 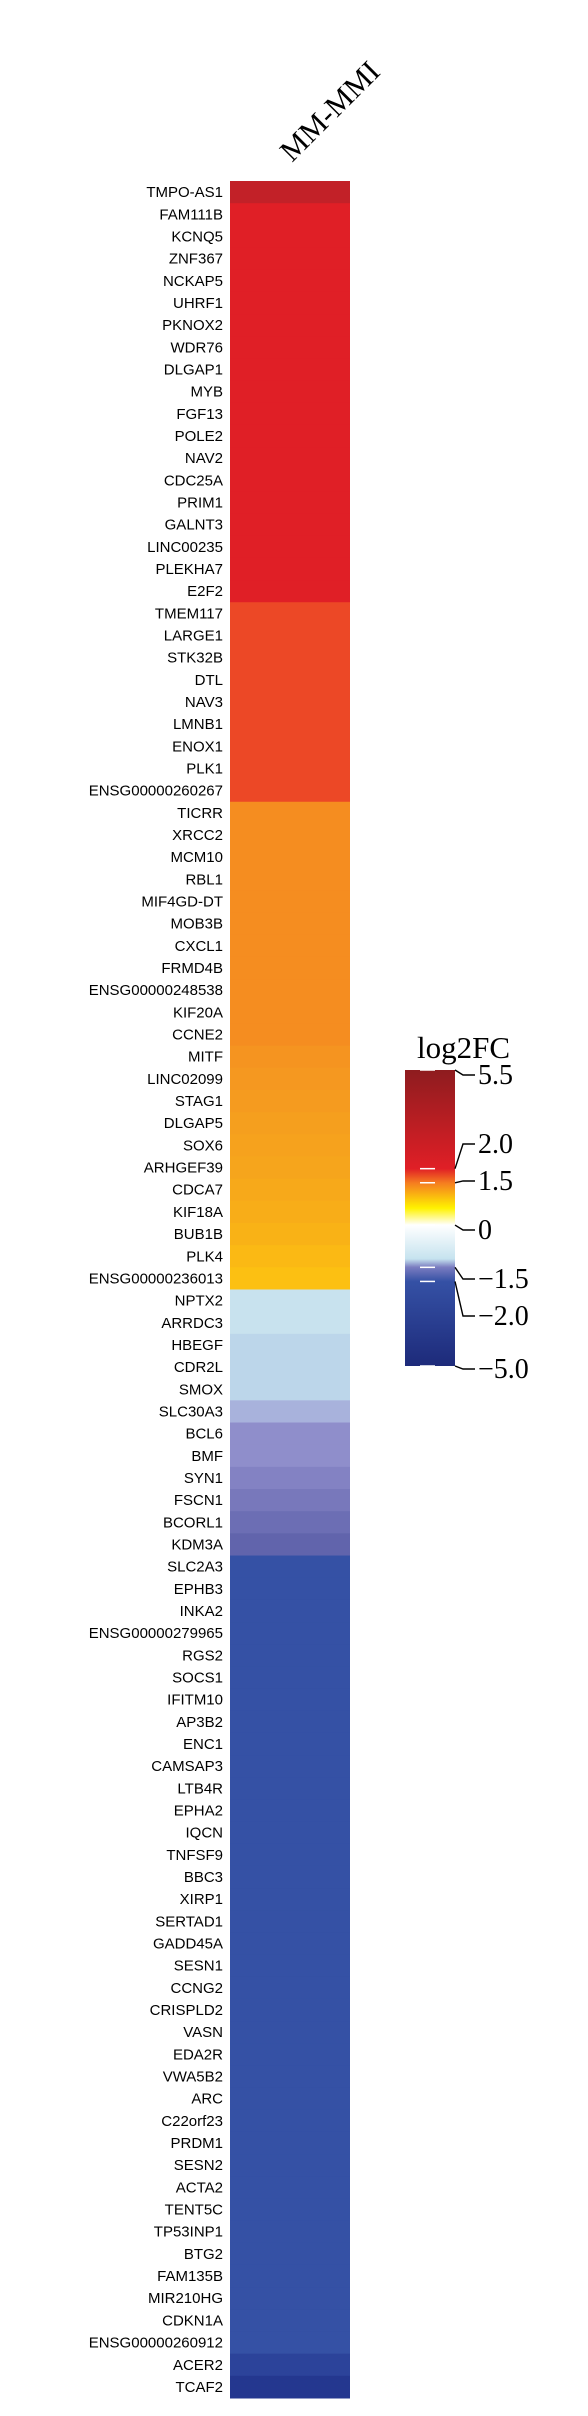 I want to click on gene-label: NCKAP5, so click(x=193, y=281).